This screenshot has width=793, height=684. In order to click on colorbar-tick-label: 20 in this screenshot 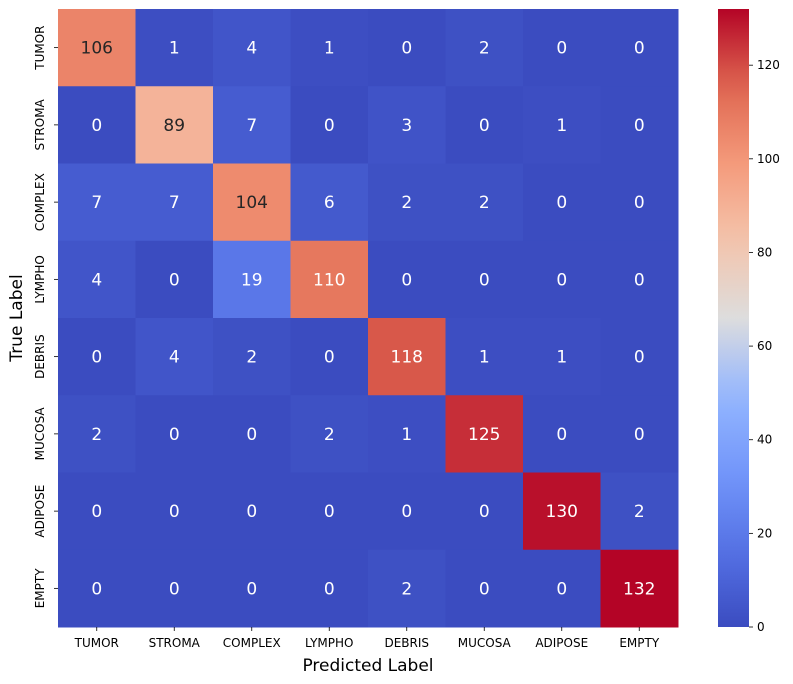, I will do `click(764, 533)`.